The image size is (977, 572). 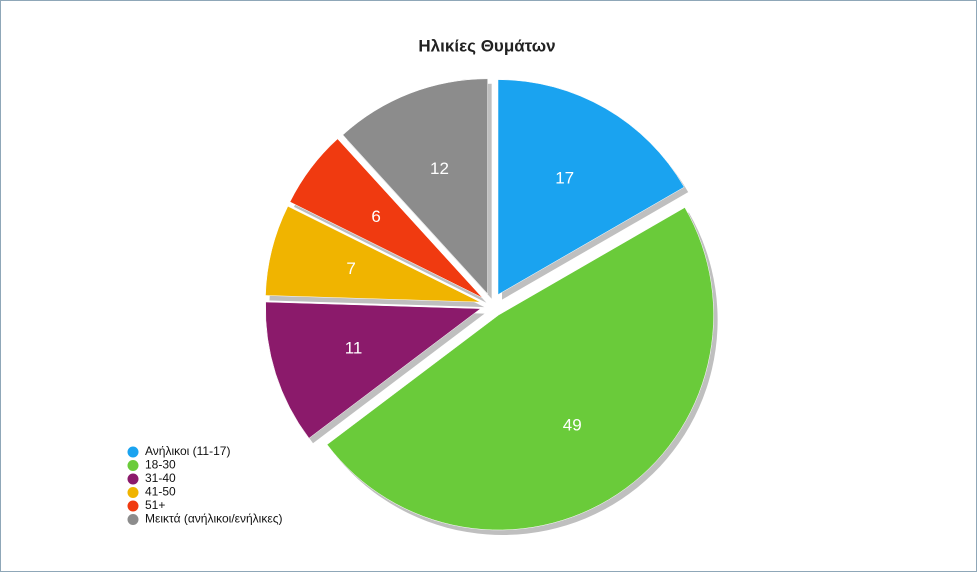 What do you see at coordinates (572, 425) in the screenshot?
I see `data-label: 49` at bounding box center [572, 425].